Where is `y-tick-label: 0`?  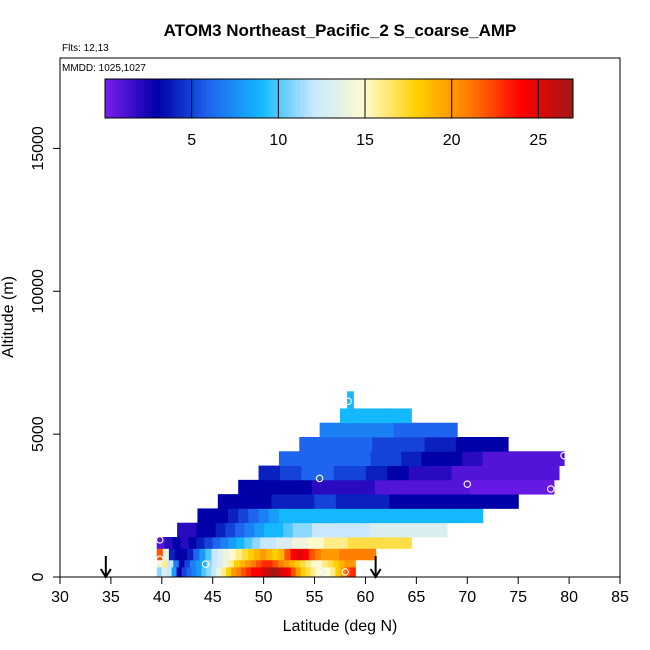
y-tick-label: 0 is located at coordinates (38, 576).